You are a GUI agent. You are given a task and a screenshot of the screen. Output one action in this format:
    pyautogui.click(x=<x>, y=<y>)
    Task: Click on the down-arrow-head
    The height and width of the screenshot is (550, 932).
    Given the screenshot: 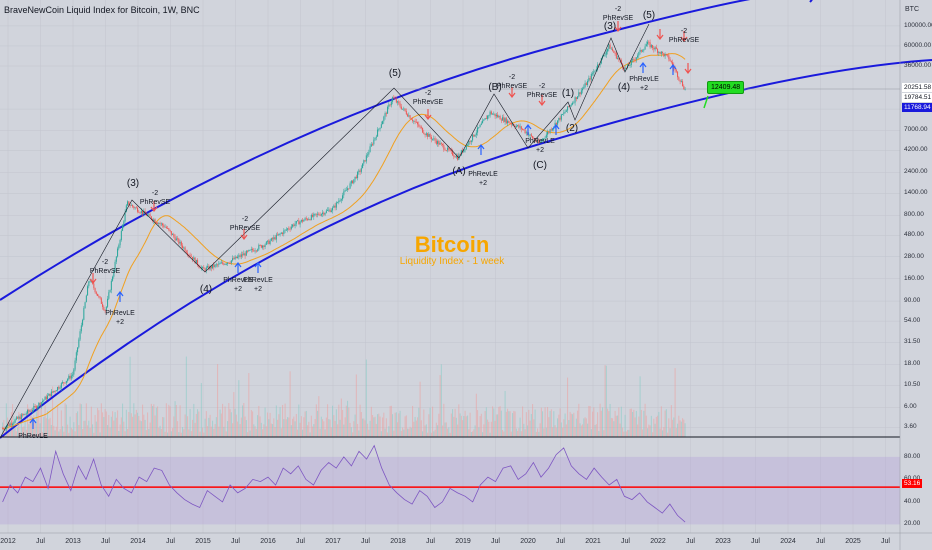 What is the action you would take?
    pyautogui.click(x=244, y=237)
    